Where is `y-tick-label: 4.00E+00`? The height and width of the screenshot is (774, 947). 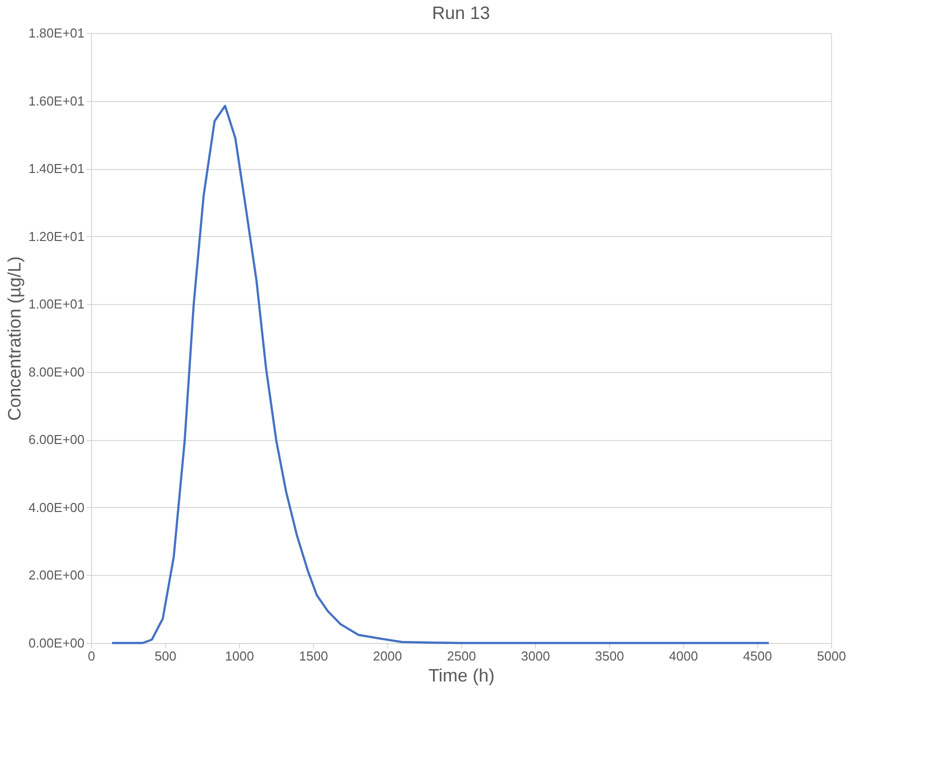
y-tick-label: 4.00E+00 is located at coordinates (56, 507).